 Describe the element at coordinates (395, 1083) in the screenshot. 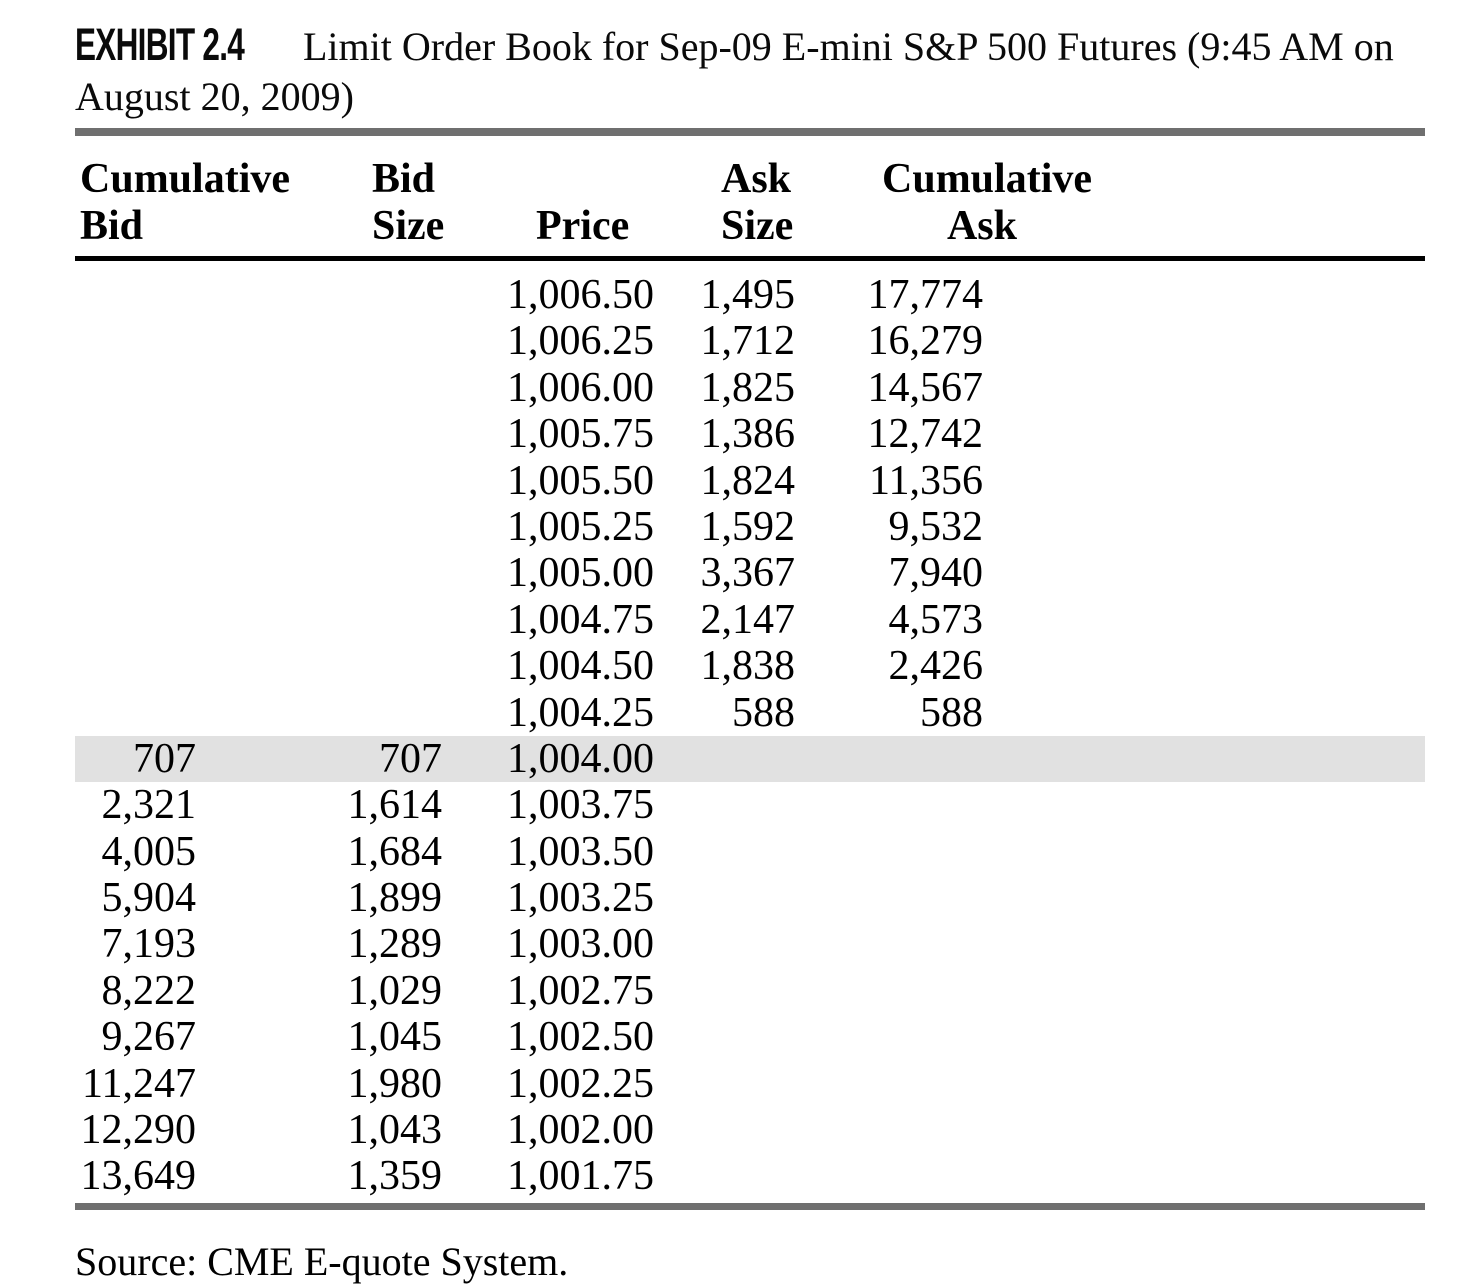

I see `bid-size-value: 1,980` at that location.